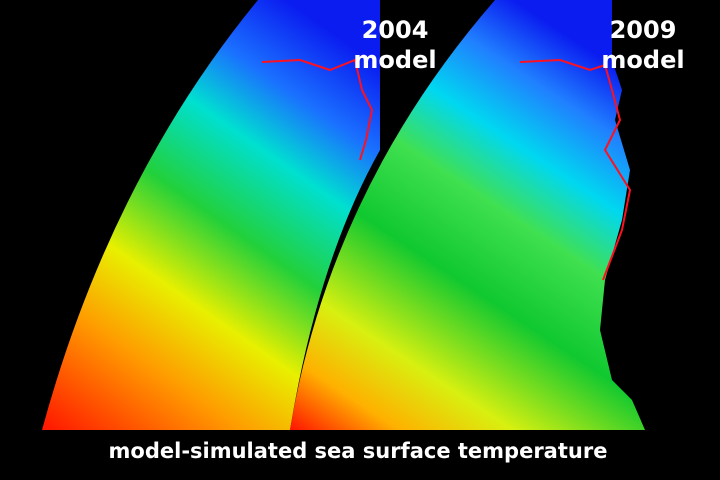 The image size is (720, 480). I want to click on panel-year: 2004, so click(395, 30).